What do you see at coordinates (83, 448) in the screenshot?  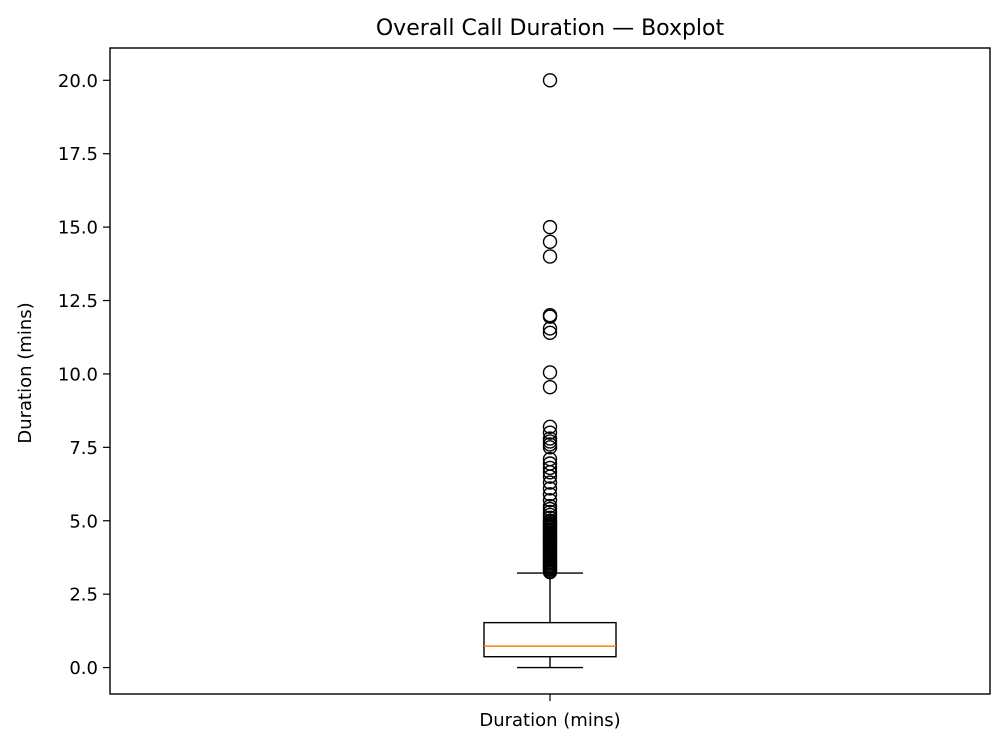 I see `y-tick-label: 7.5` at bounding box center [83, 448].